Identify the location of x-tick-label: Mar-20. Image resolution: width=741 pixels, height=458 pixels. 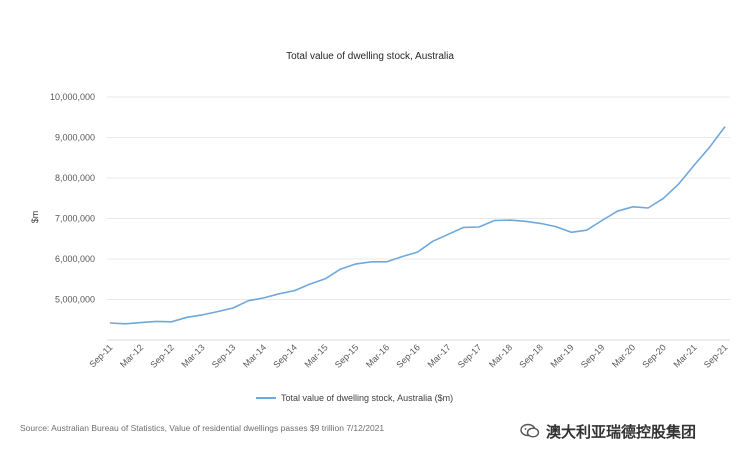
(623, 355).